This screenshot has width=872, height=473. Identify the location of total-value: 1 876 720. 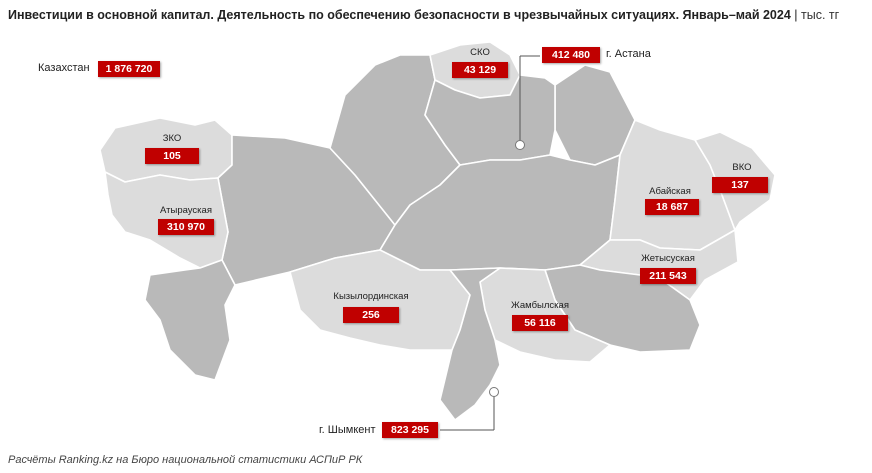
(129, 69).